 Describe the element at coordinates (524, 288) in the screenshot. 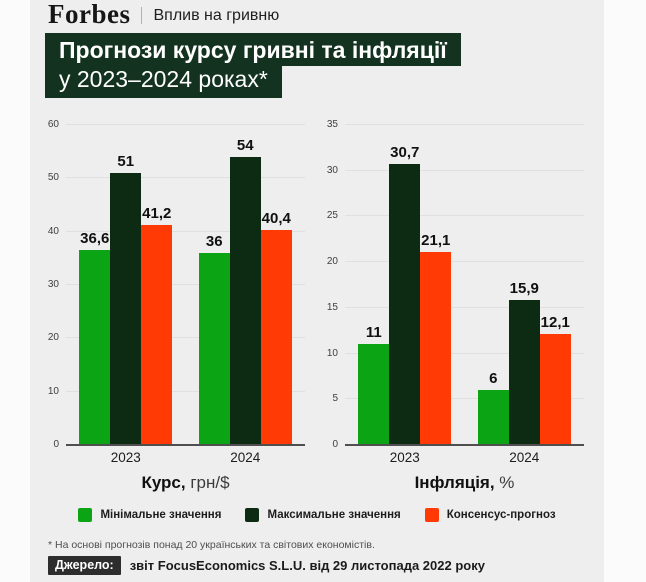

I see `bar-value-label: 15,9` at that location.